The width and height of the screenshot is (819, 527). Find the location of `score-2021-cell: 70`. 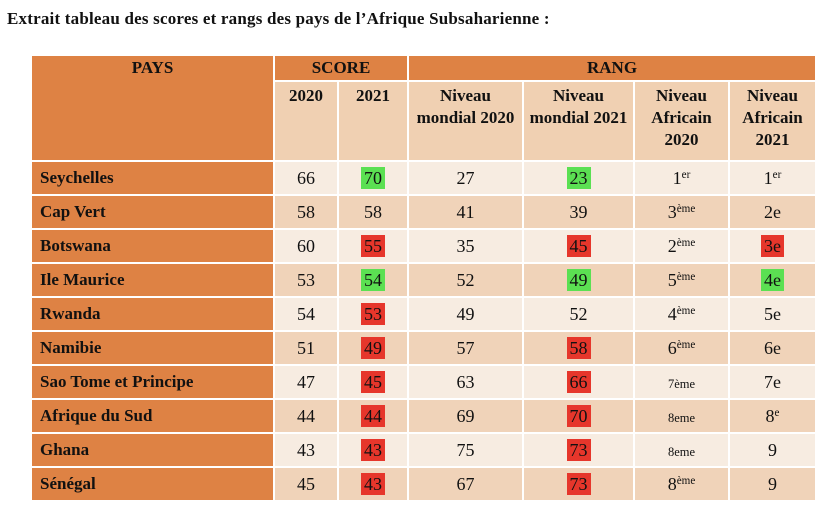

score-2021-cell: 70 is located at coordinates (373, 178).